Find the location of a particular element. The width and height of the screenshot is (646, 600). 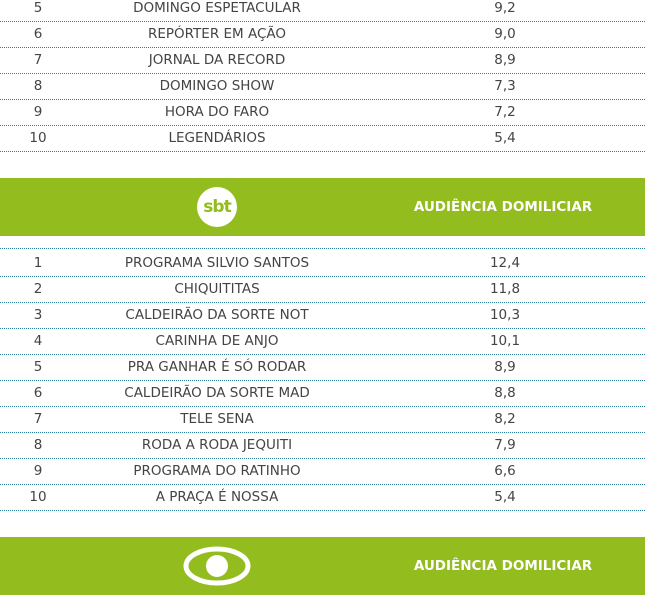

rating: 12,4 is located at coordinates (505, 263).